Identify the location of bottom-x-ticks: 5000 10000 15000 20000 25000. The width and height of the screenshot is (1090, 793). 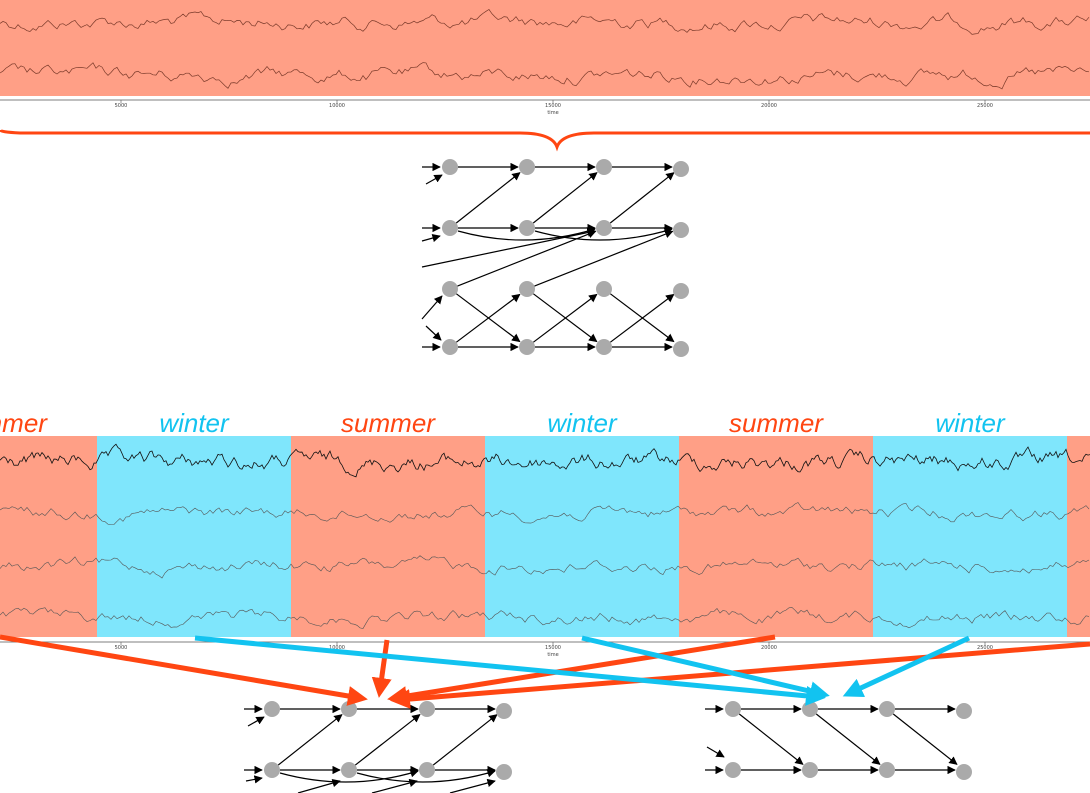
(554, 646).